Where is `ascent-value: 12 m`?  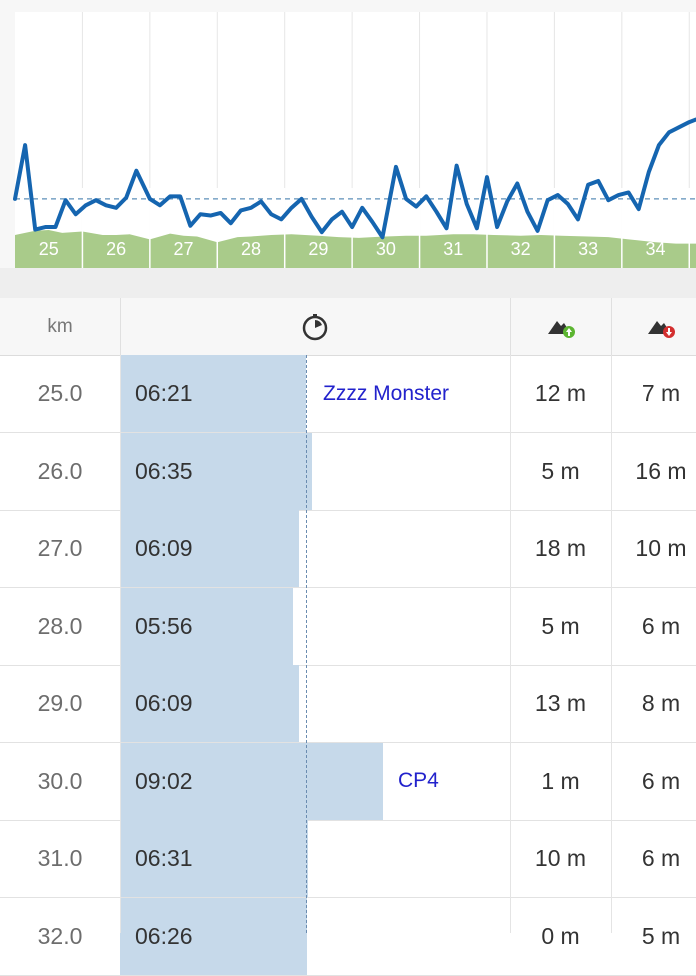
ascent-value: 12 m is located at coordinates (560, 393).